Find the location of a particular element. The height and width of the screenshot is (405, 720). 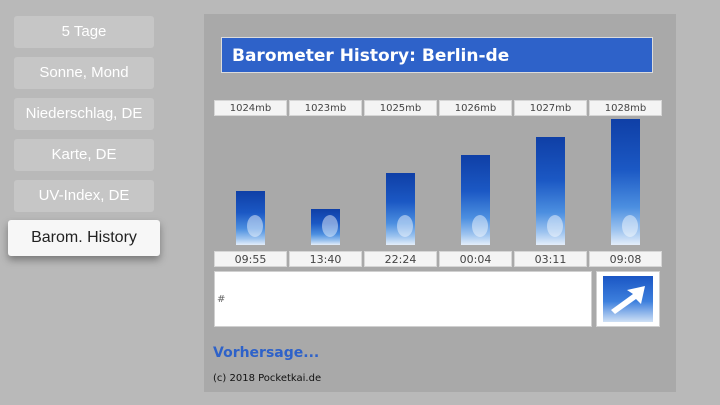

menu-item-niederschlag: Niederschlag, DE is located at coordinates (84, 114).